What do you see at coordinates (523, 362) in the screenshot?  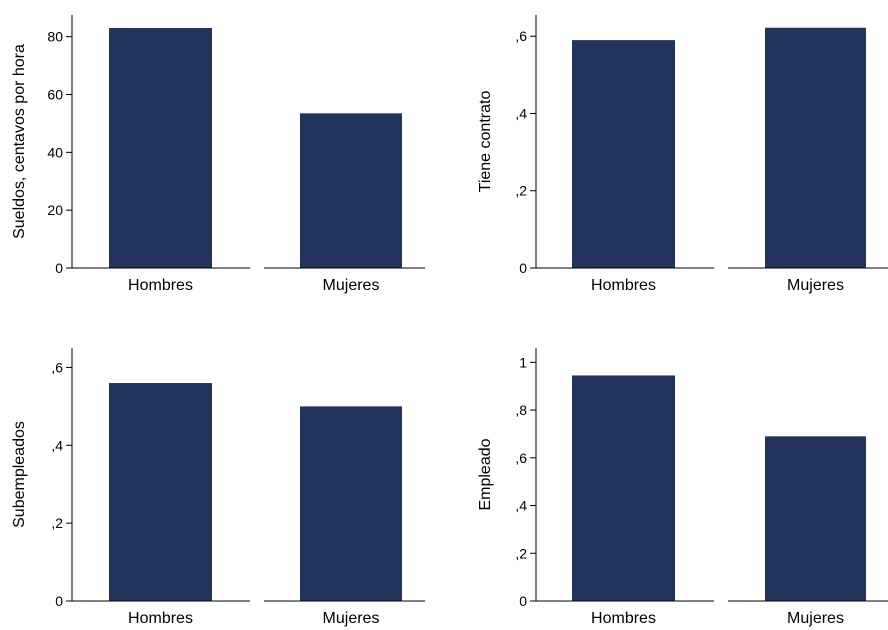 I see `y-tick-label: 1` at bounding box center [523, 362].